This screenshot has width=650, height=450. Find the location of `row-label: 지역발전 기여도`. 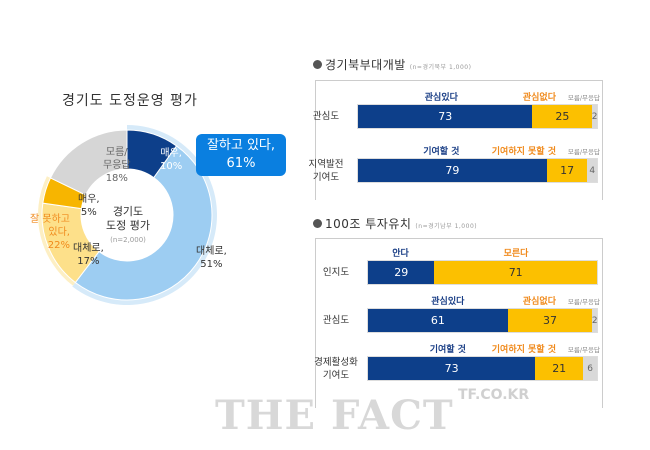

row-label: 지역발전 기여도 is located at coordinates (326, 171).